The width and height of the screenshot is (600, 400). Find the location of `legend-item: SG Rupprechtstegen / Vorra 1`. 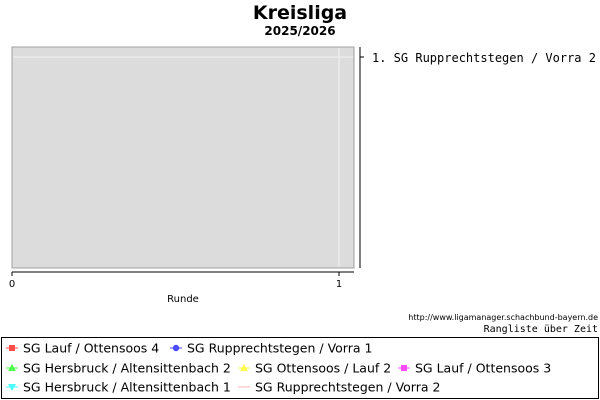

legend-item: SG Rupprechtstegen / Vorra 1 is located at coordinates (271, 348).